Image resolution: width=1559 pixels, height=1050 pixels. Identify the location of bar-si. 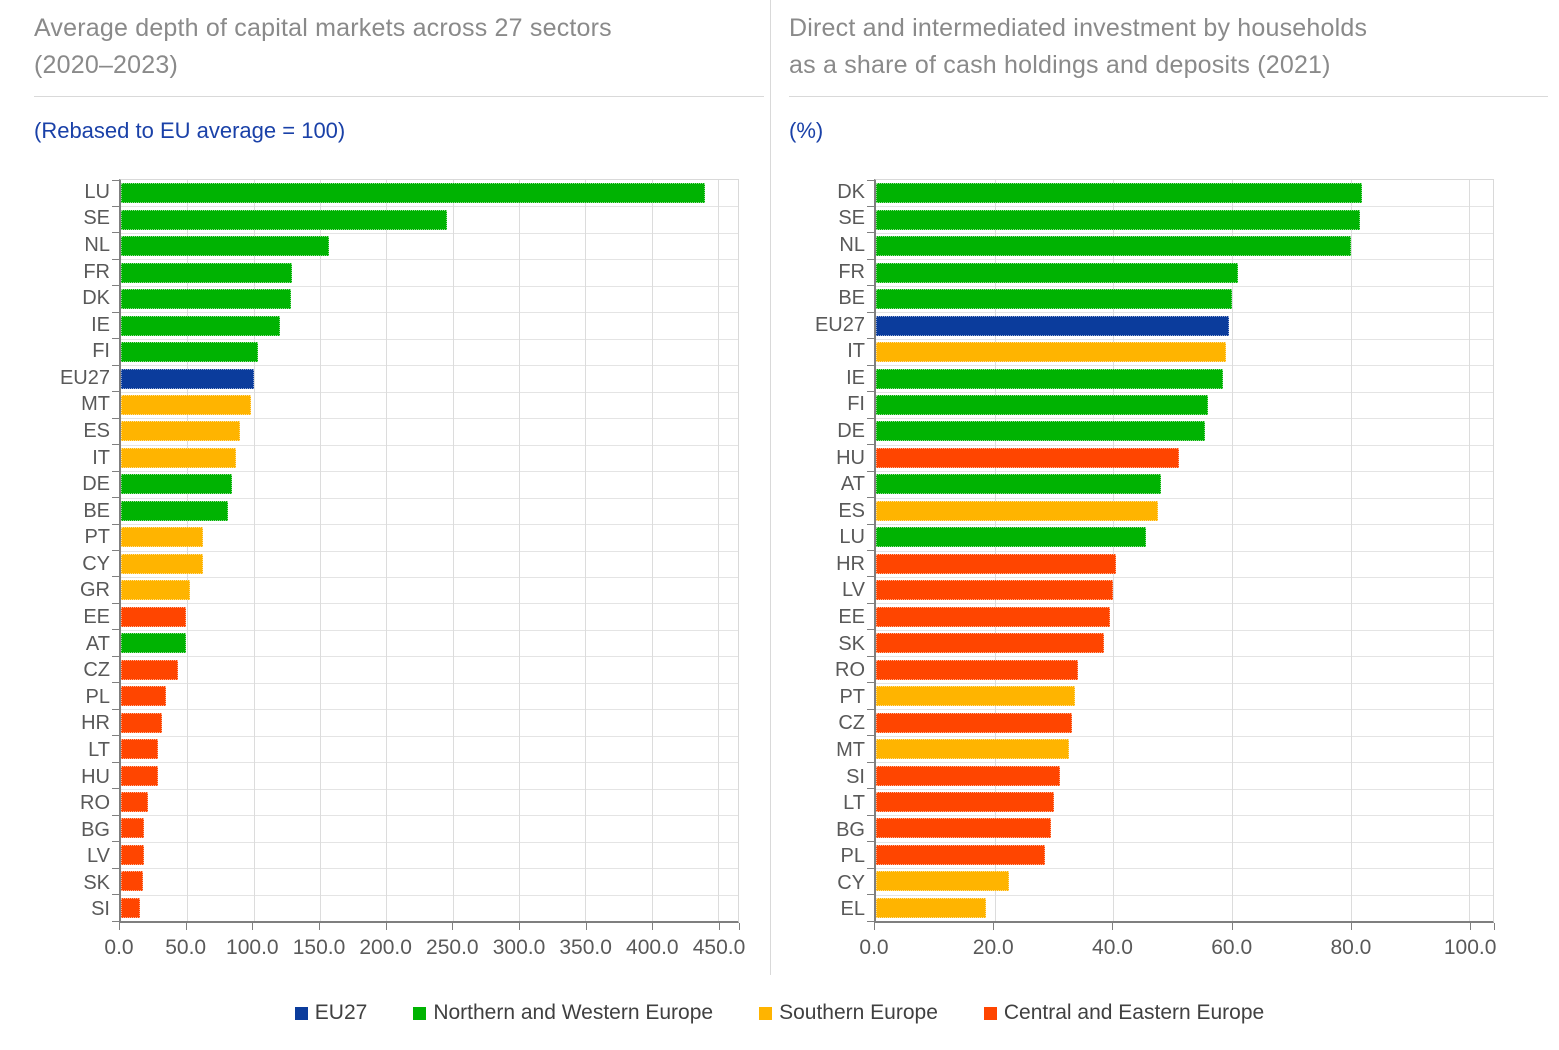
(968, 775).